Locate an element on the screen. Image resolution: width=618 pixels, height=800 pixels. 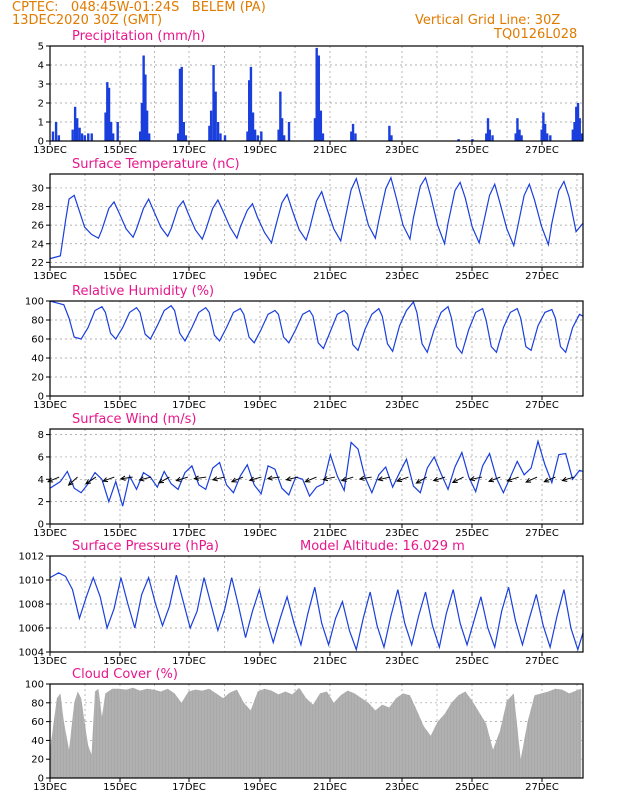
y-tick-label: 1004 is located at coordinates (31, 653).